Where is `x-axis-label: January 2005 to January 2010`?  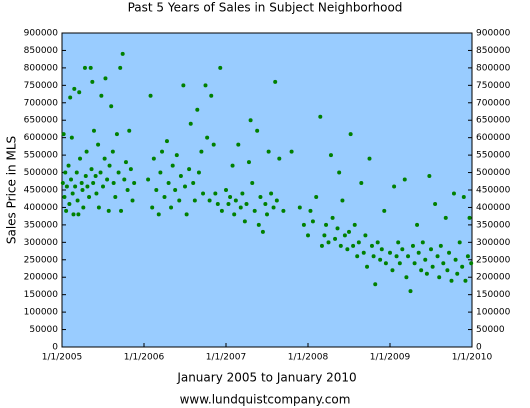
x-axis-label: January 2005 to January 2010 is located at coordinates (266, 378).